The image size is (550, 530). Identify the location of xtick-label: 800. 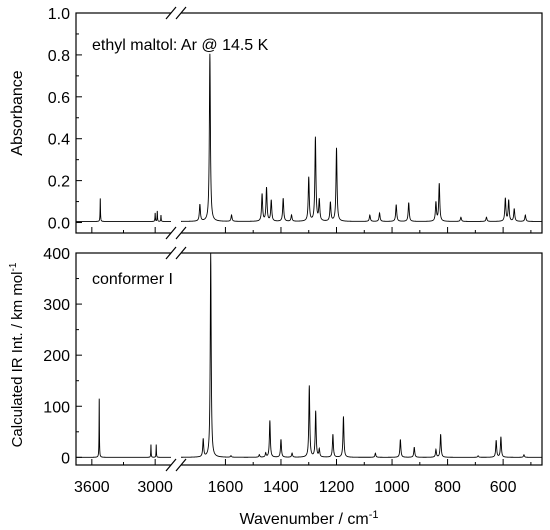
(447, 487).